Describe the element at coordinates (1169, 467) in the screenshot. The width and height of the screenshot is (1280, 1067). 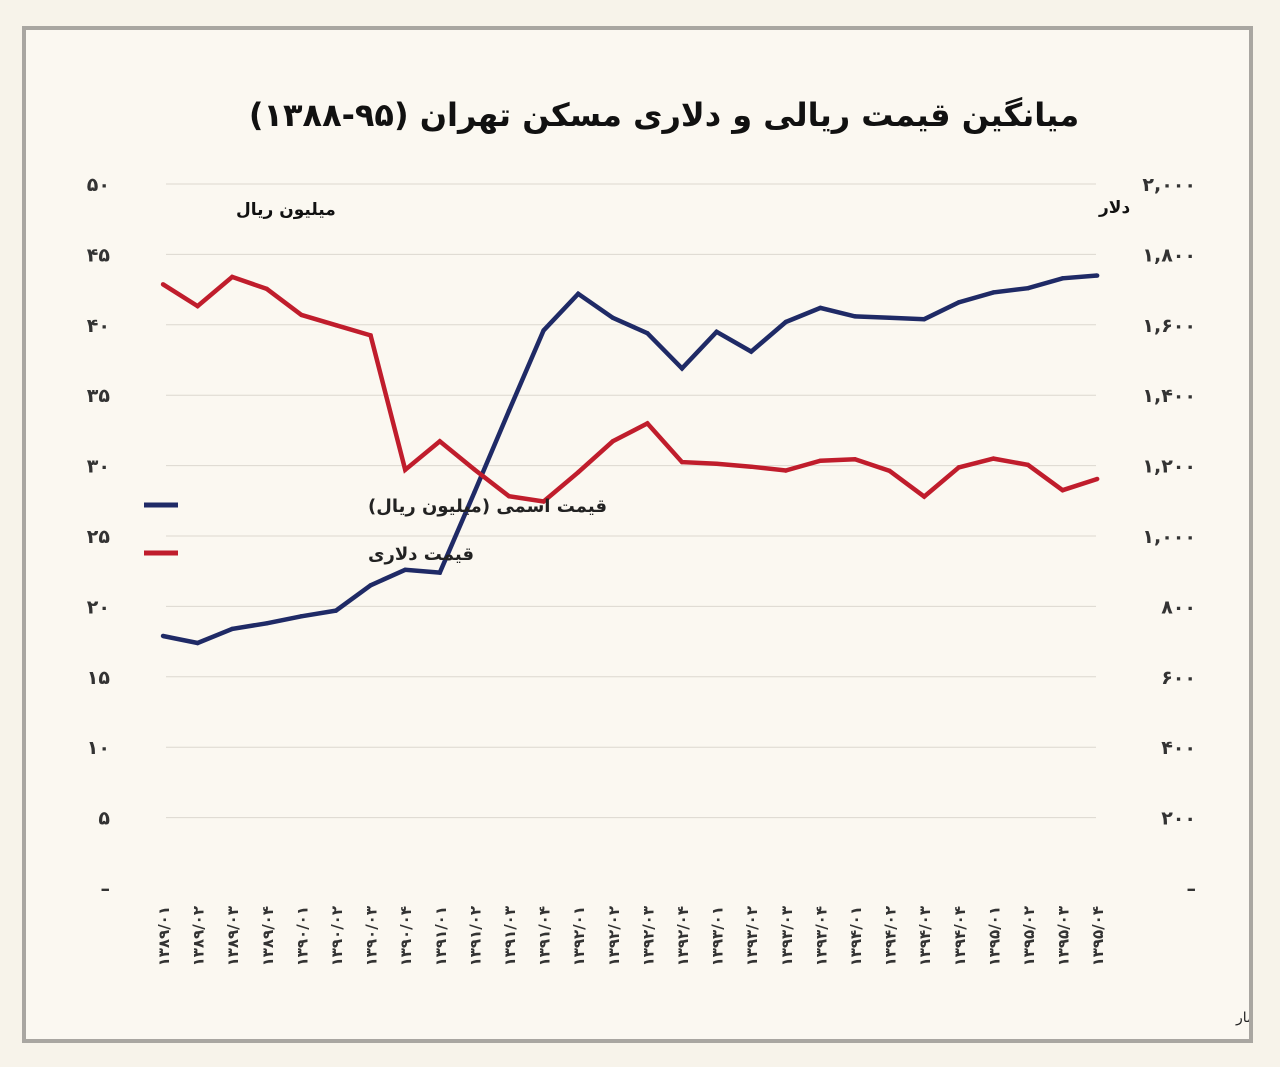
I see `right-tick-label: ۱,۲۰۰` at that location.